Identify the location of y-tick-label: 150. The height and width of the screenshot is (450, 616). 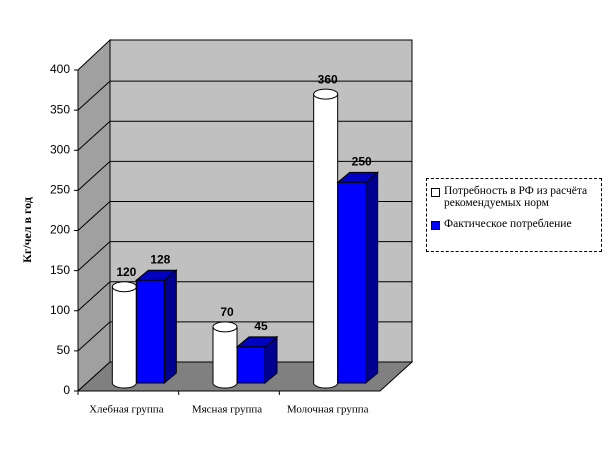
(60, 270).